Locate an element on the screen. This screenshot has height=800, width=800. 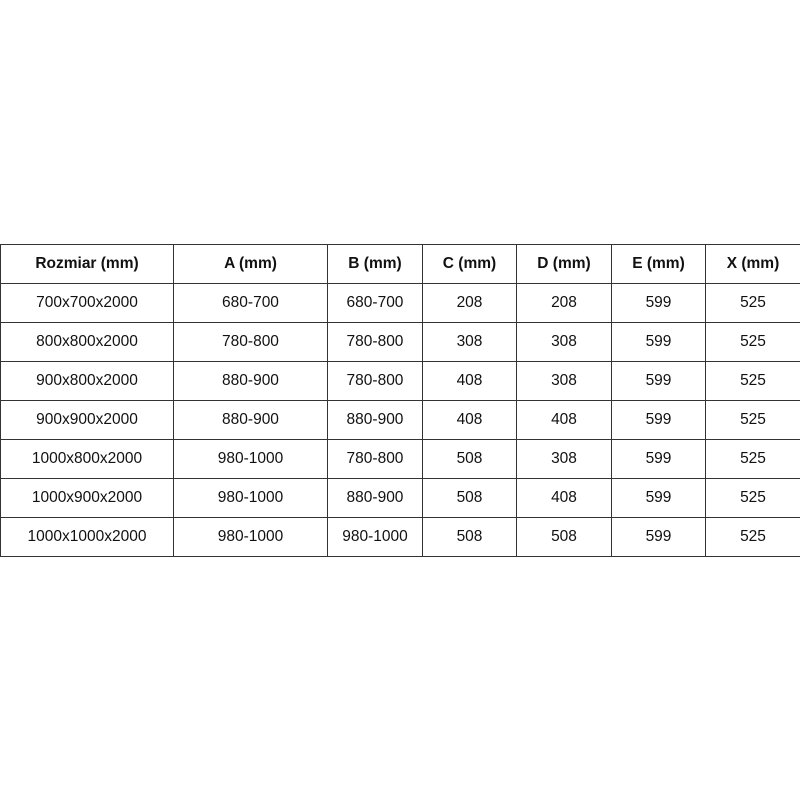
table-cell: 700x700x2000 is located at coordinates (87, 303).